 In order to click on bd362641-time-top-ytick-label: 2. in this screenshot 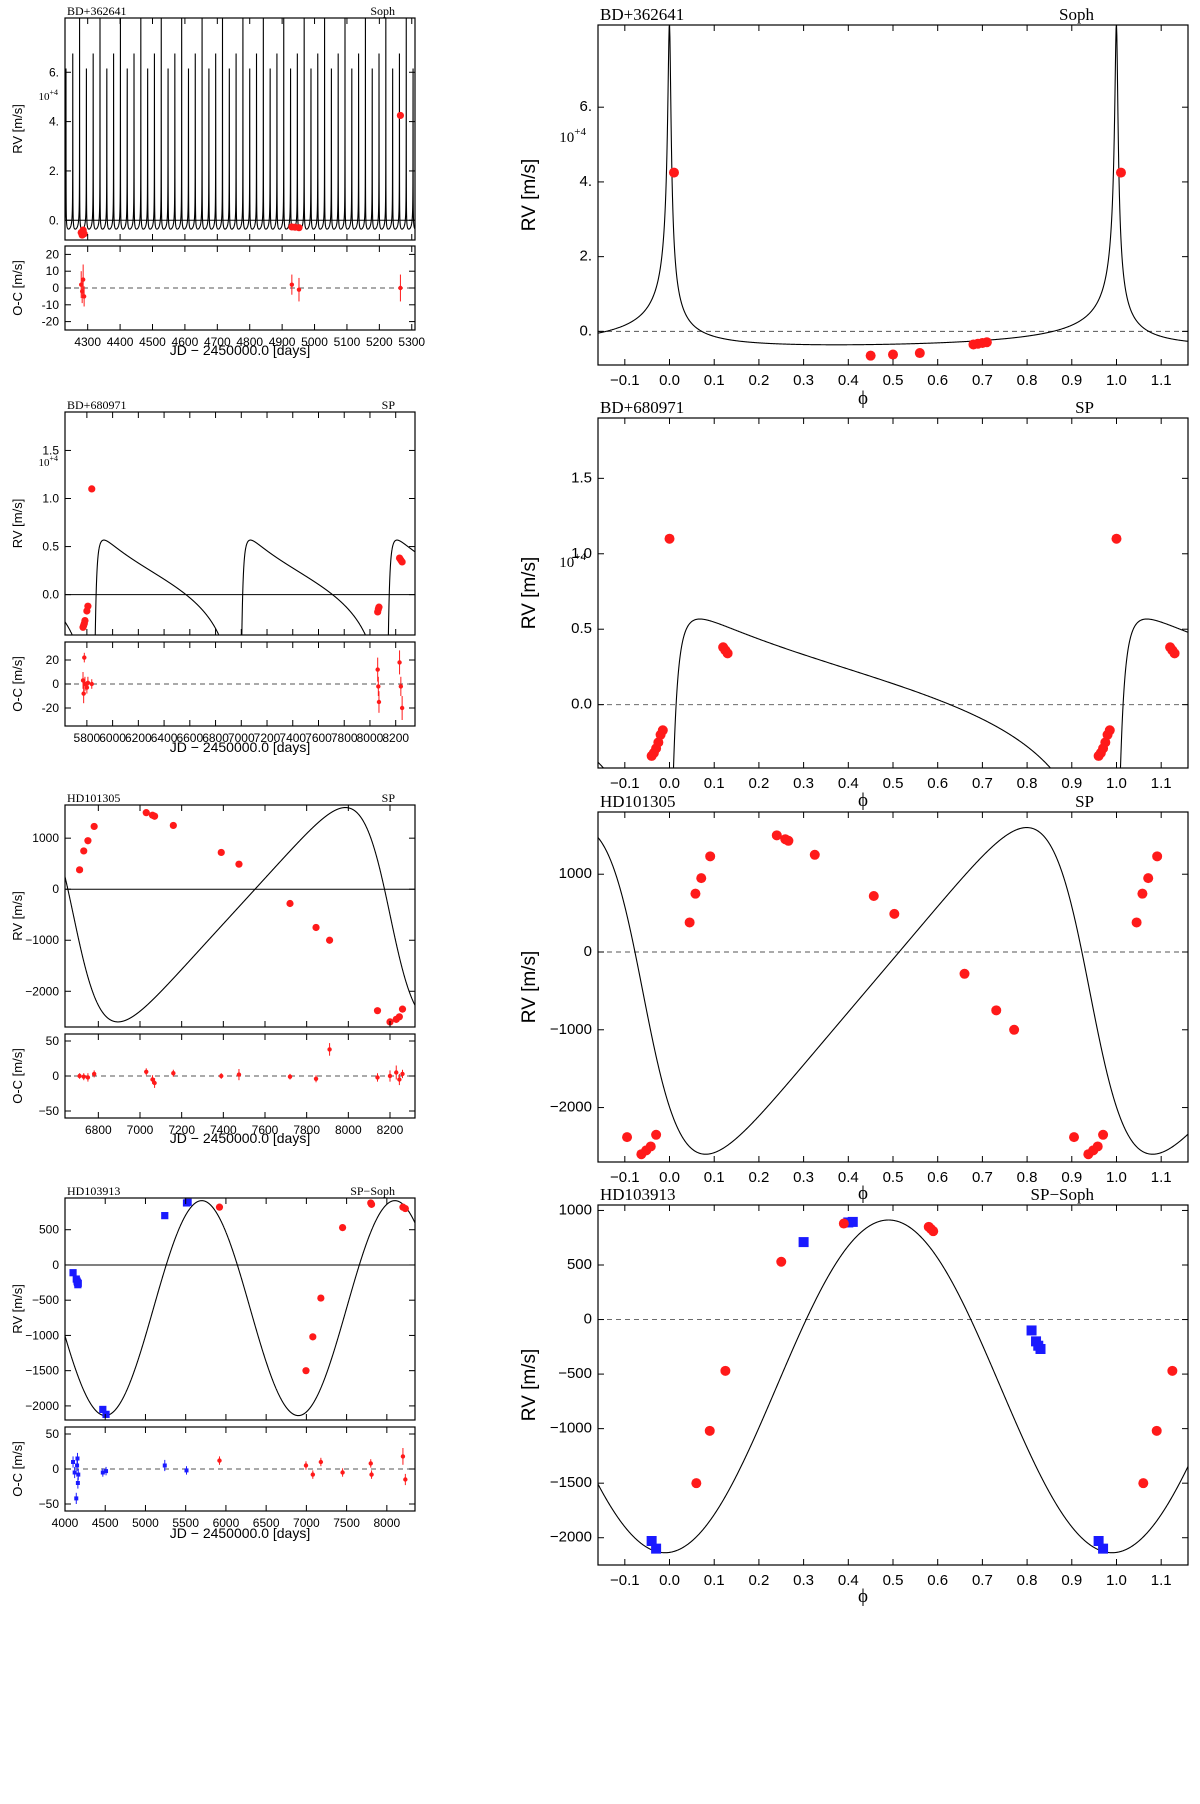, I will do `click(54, 171)`.